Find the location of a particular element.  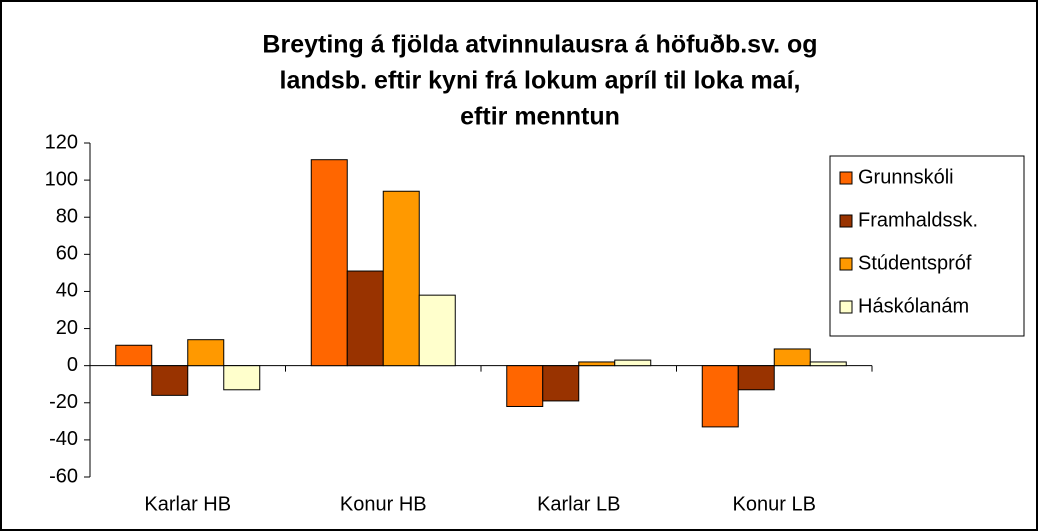

legend-box is located at coordinates (927, 246).